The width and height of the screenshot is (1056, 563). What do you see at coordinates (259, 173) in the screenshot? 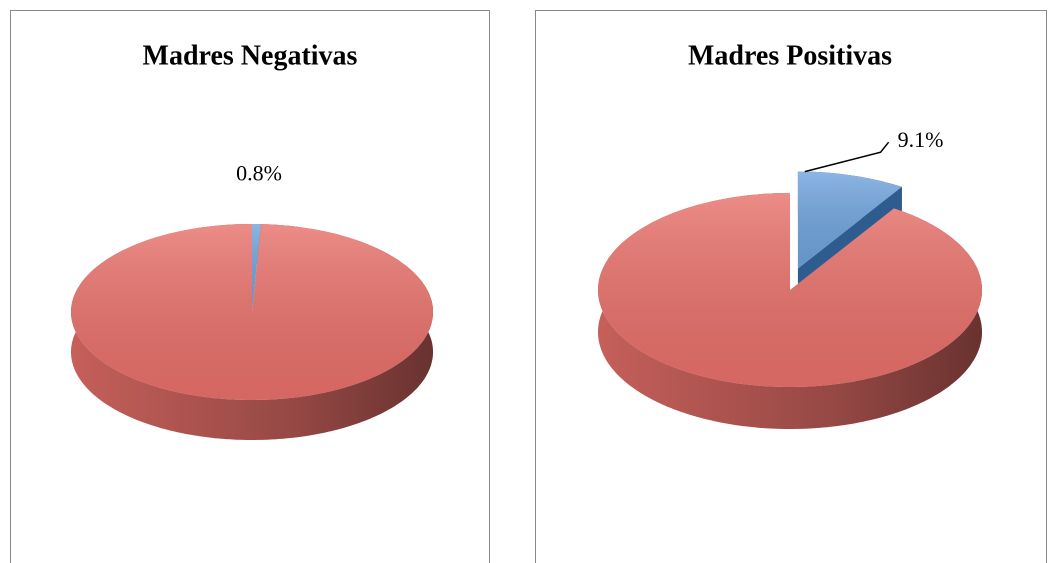
I see `data-label: 0.8%` at bounding box center [259, 173].